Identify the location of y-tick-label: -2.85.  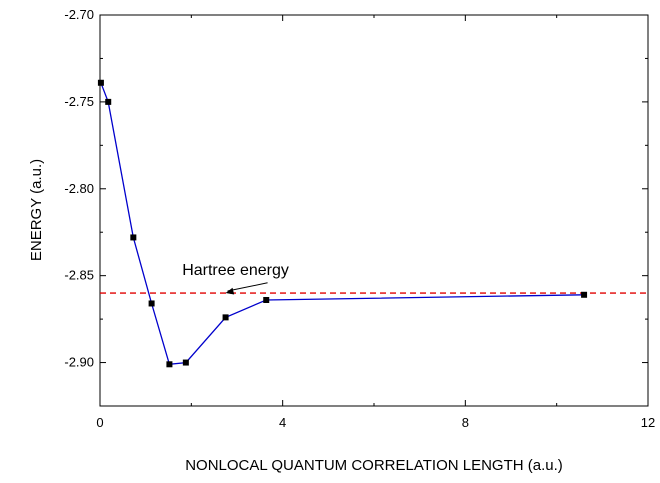
(79, 275).